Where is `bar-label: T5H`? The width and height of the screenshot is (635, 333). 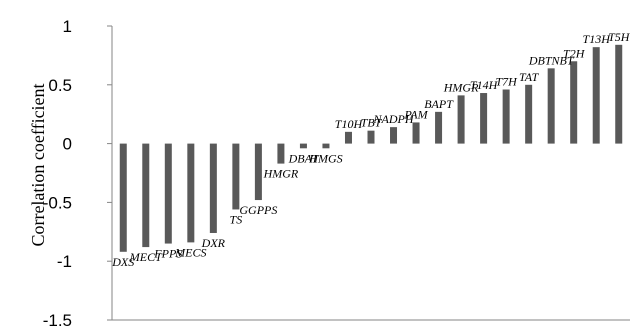
bar-label: T5H is located at coordinates (619, 37).